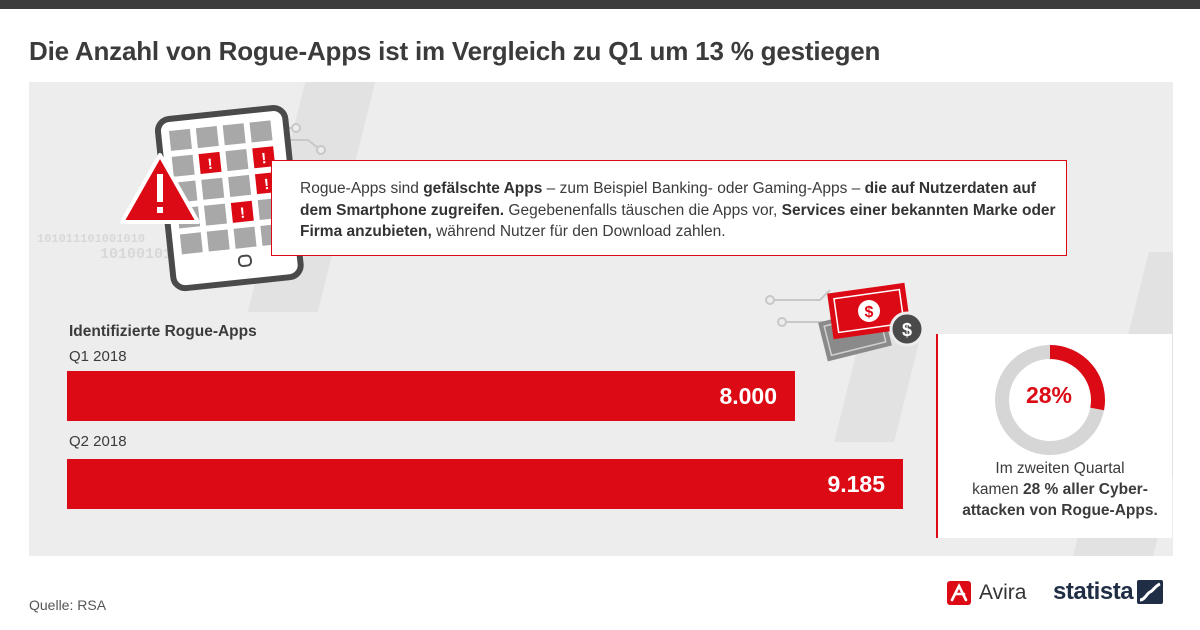 The height and width of the screenshot is (630, 1200). What do you see at coordinates (136, 254) in the screenshot?
I see `binary-decor: 10100101` at bounding box center [136, 254].